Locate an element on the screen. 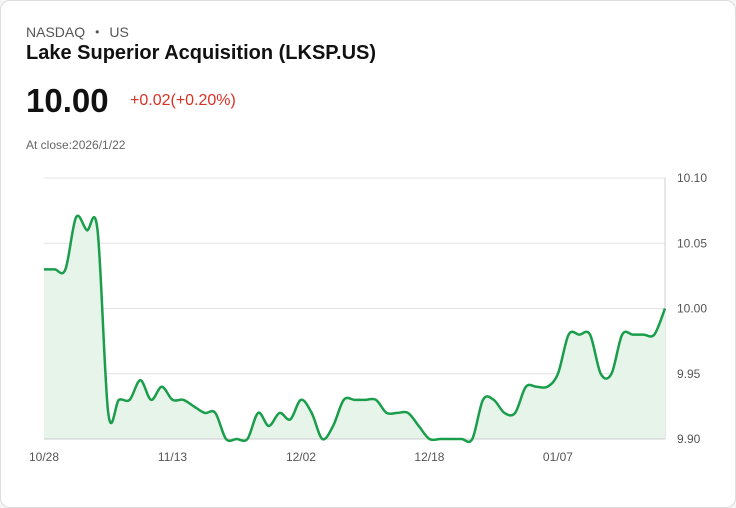 This screenshot has width=736, height=508. y-tick-label: 9.95 is located at coordinates (689, 374).